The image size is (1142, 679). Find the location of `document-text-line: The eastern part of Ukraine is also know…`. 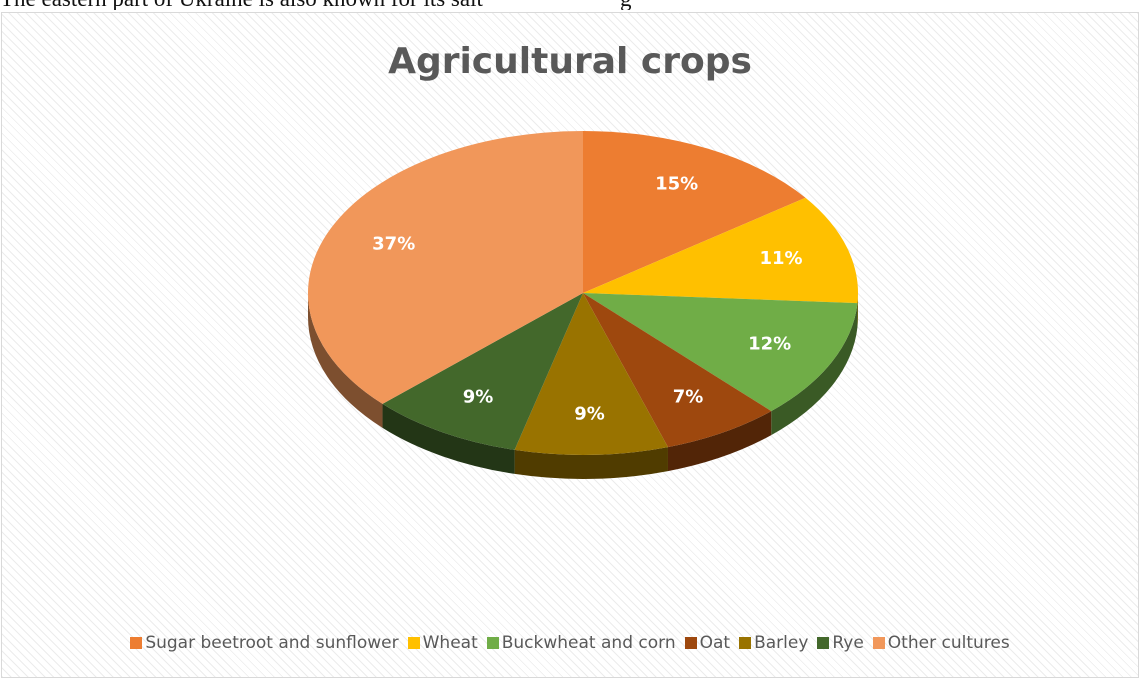

document-text-line: The eastern part of Ukraine is also know… is located at coordinates (571, 5).